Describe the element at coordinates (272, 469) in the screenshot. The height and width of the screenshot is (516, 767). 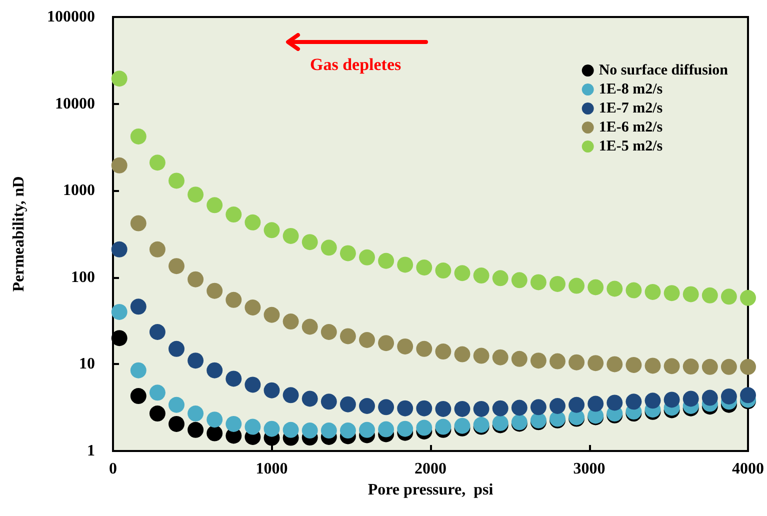
I see `x-tick-label: 1000` at that location.